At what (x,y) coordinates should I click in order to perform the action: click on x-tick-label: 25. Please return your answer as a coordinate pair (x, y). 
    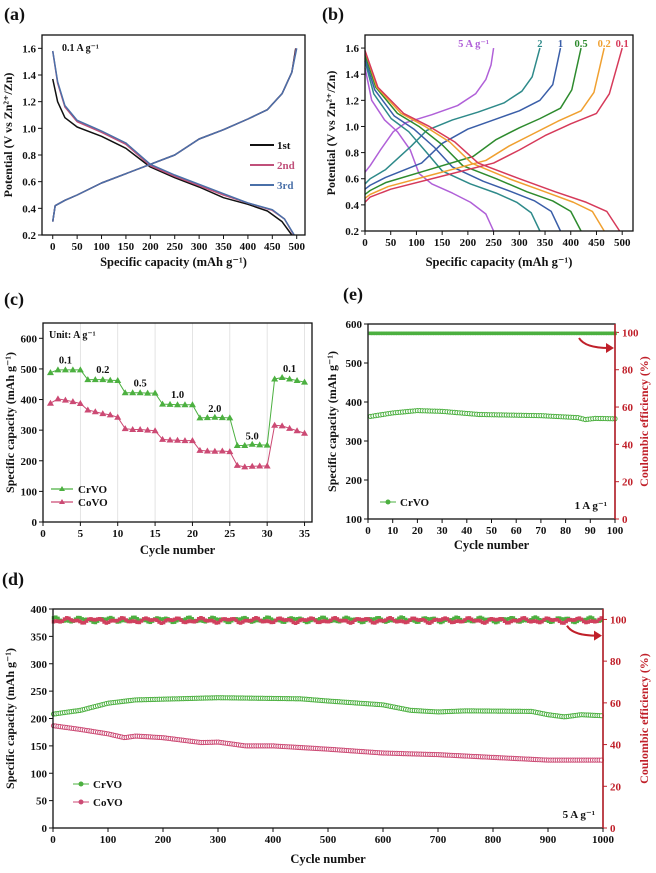
    Looking at the image, I should click on (230, 534).